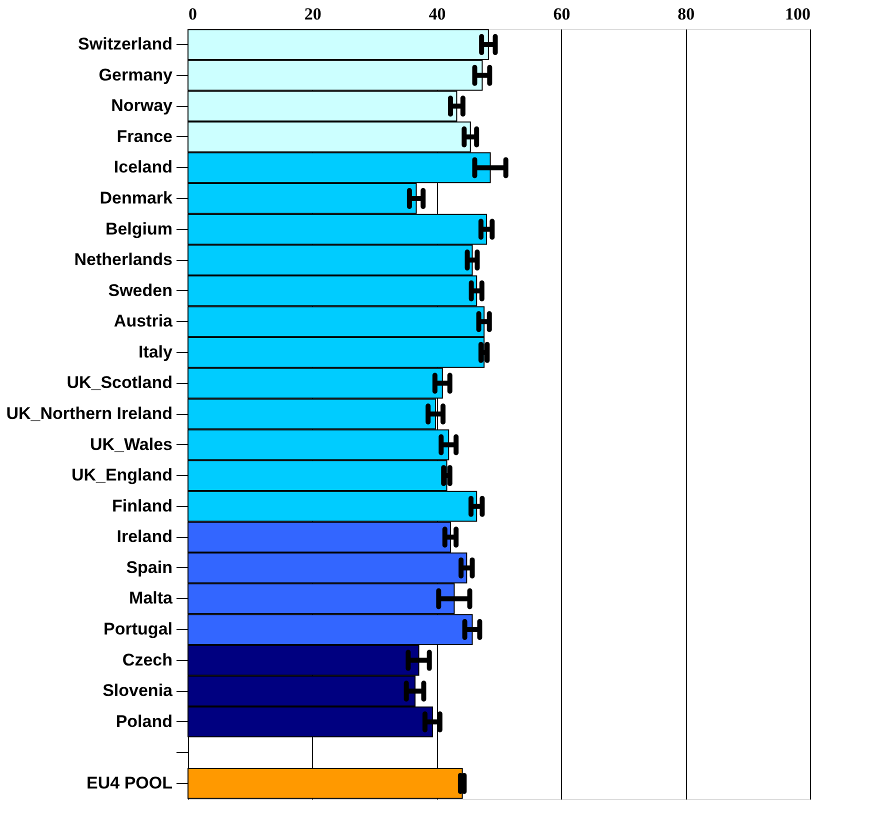 Image resolution: width=889 pixels, height=828 pixels. I want to click on y-tick-label: Netherlands, so click(123, 260).